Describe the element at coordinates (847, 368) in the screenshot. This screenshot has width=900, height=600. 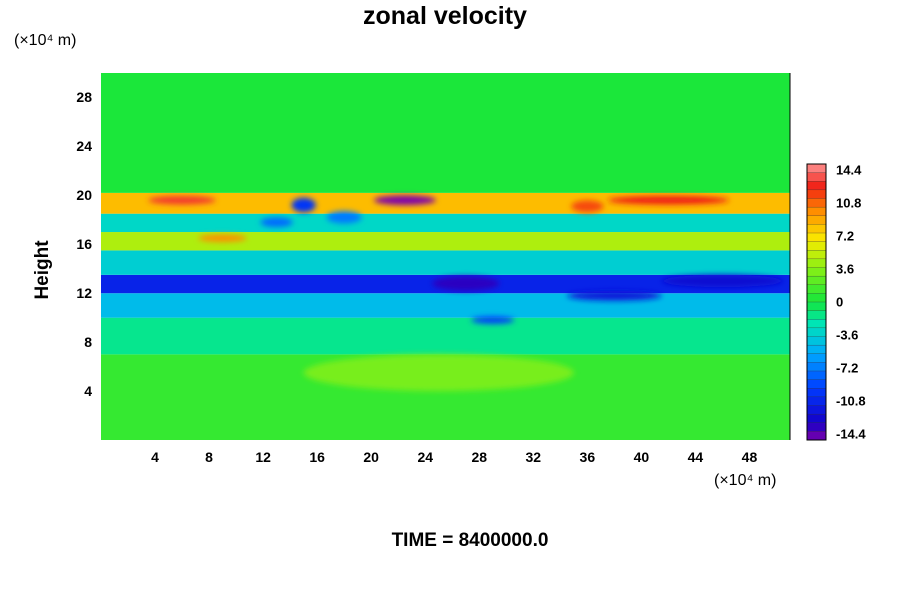
I see `colorbar-tick-label: -7.2` at that location.